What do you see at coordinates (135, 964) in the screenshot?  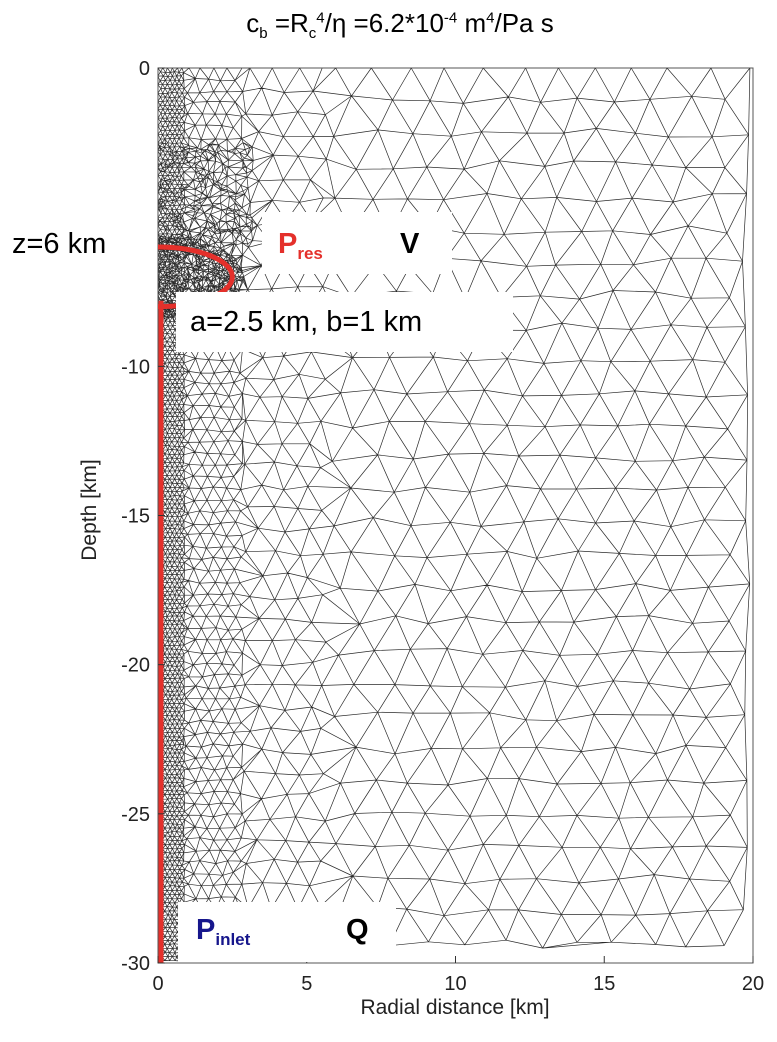 I see `y-tick-label: -30` at bounding box center [135, 964].